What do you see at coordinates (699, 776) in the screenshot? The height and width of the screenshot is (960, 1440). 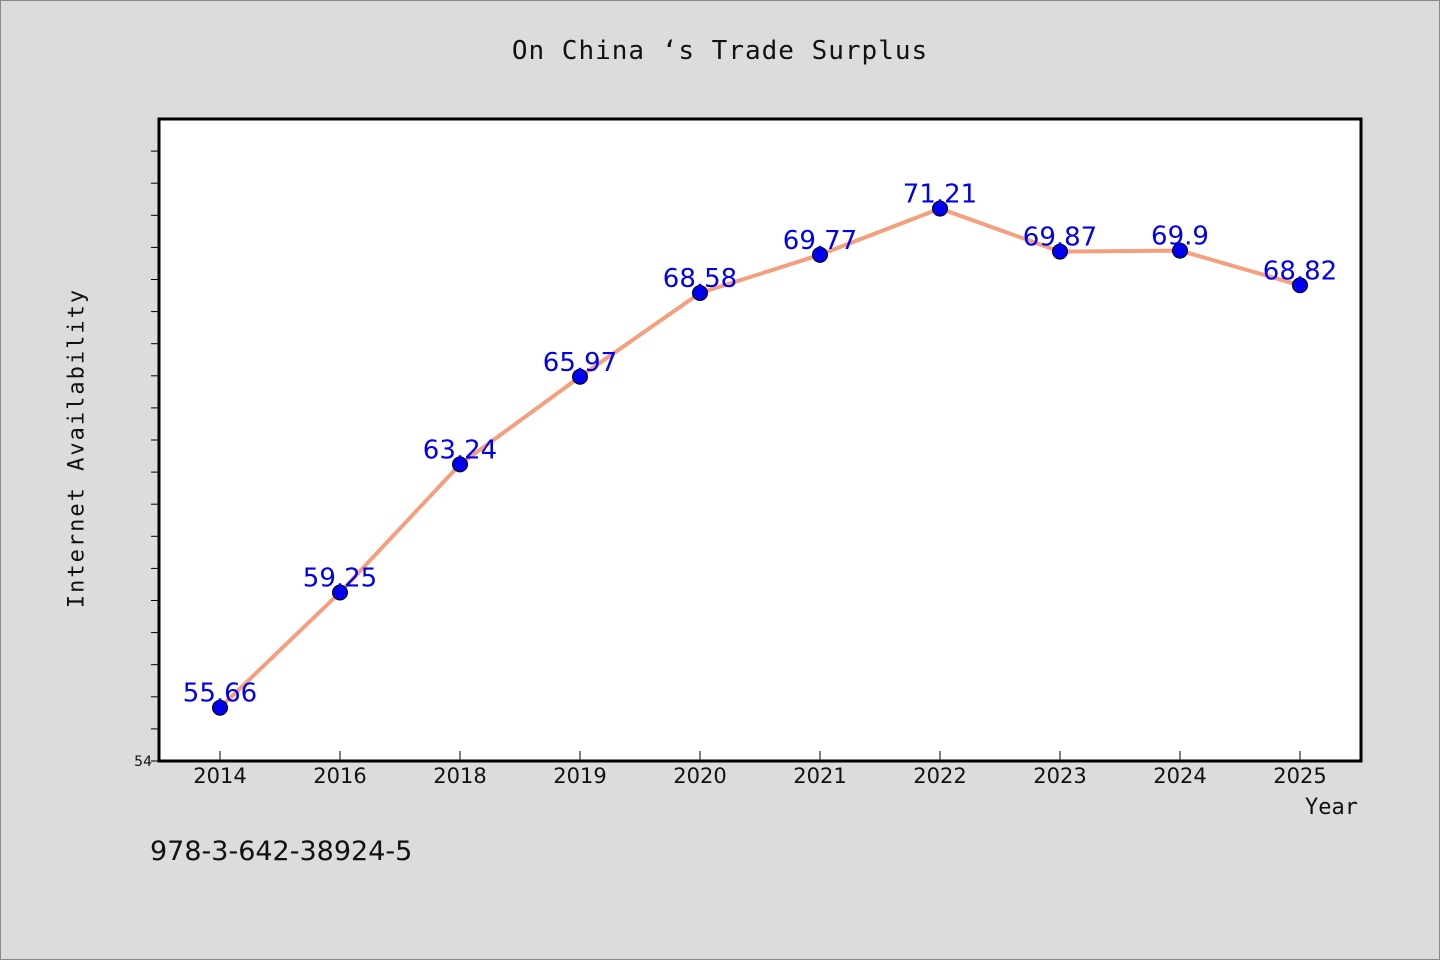 I see `x-tick-label: 2020` at bounding box center [699, 776].